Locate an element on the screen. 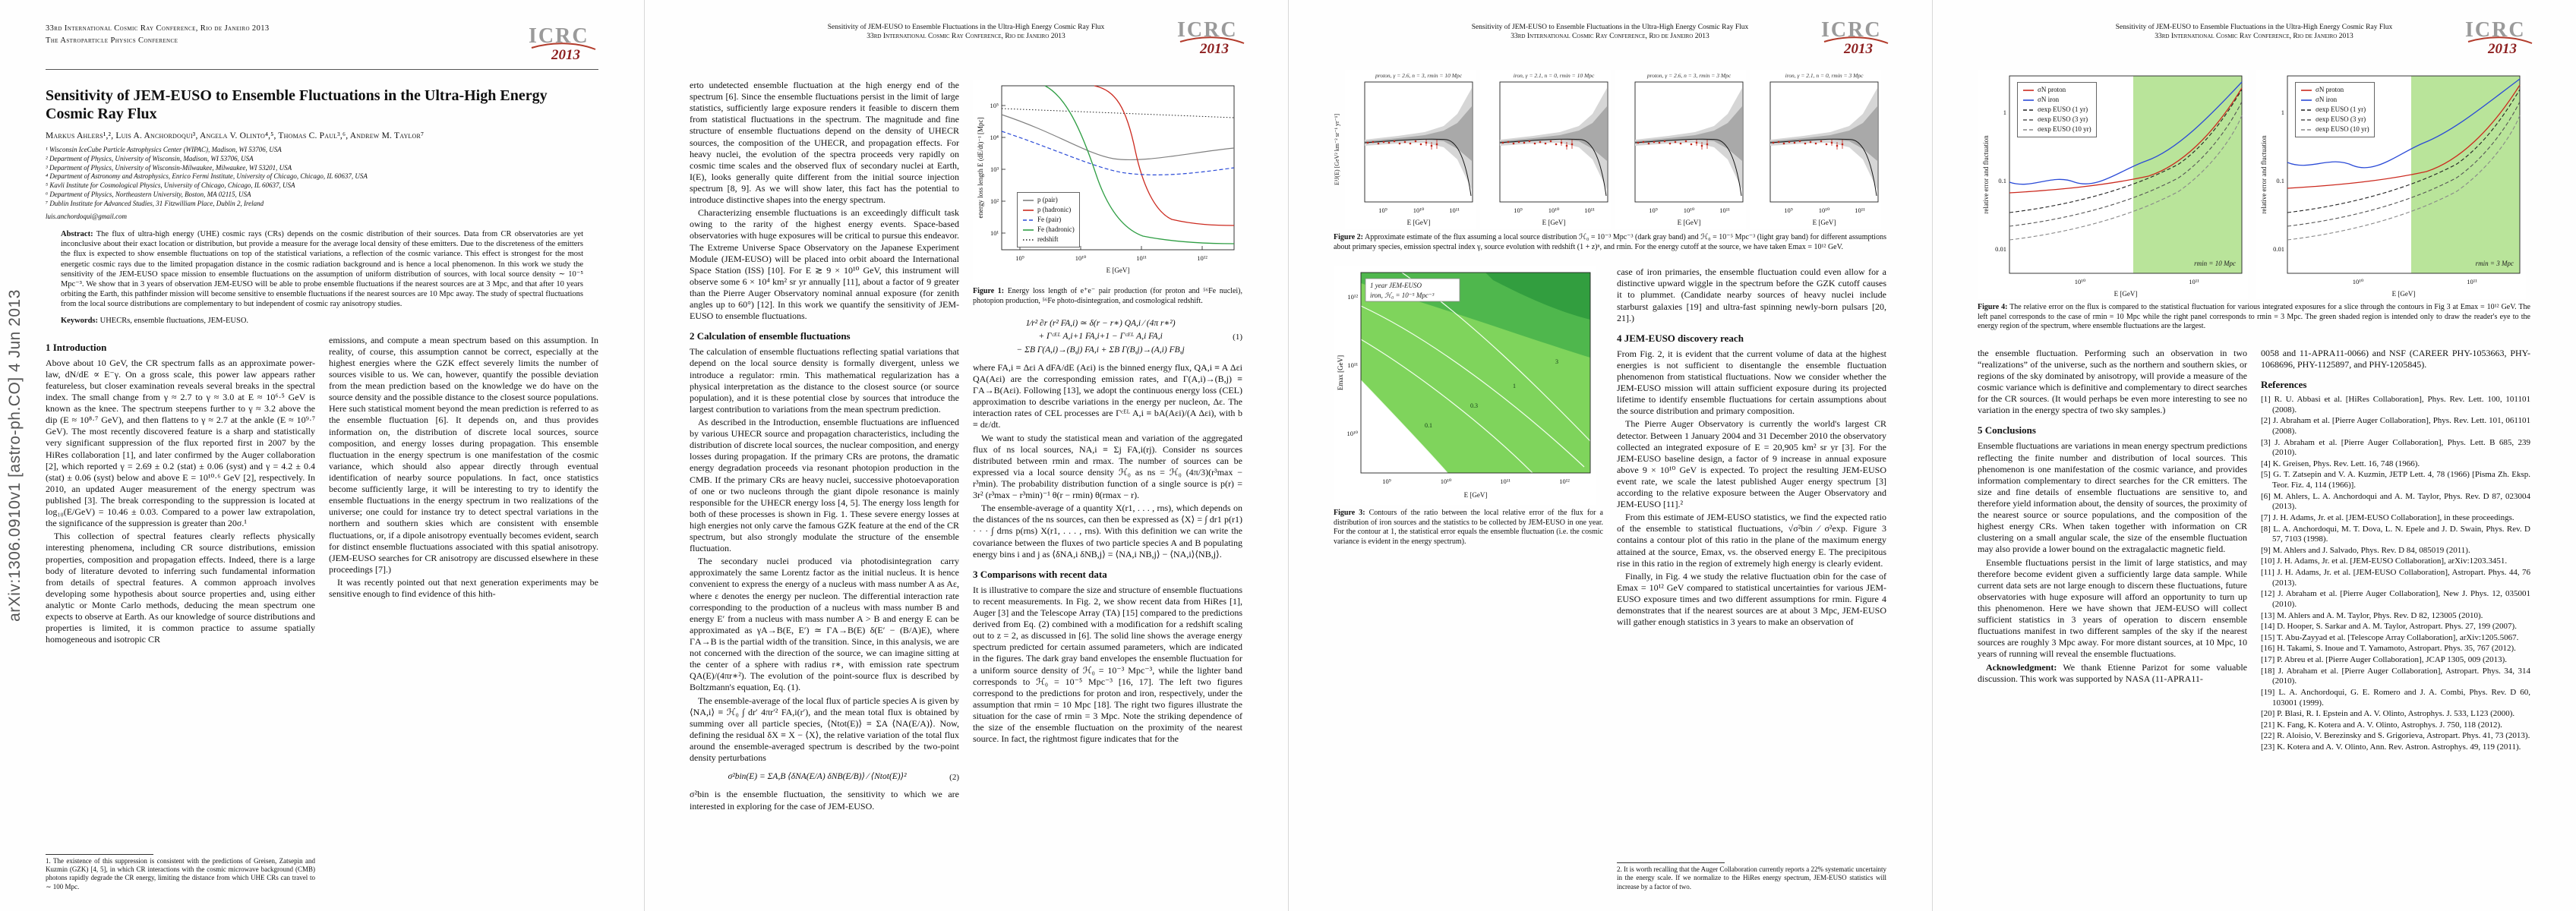  svg-text: 10¹² is located at coordinates (1202, 258).